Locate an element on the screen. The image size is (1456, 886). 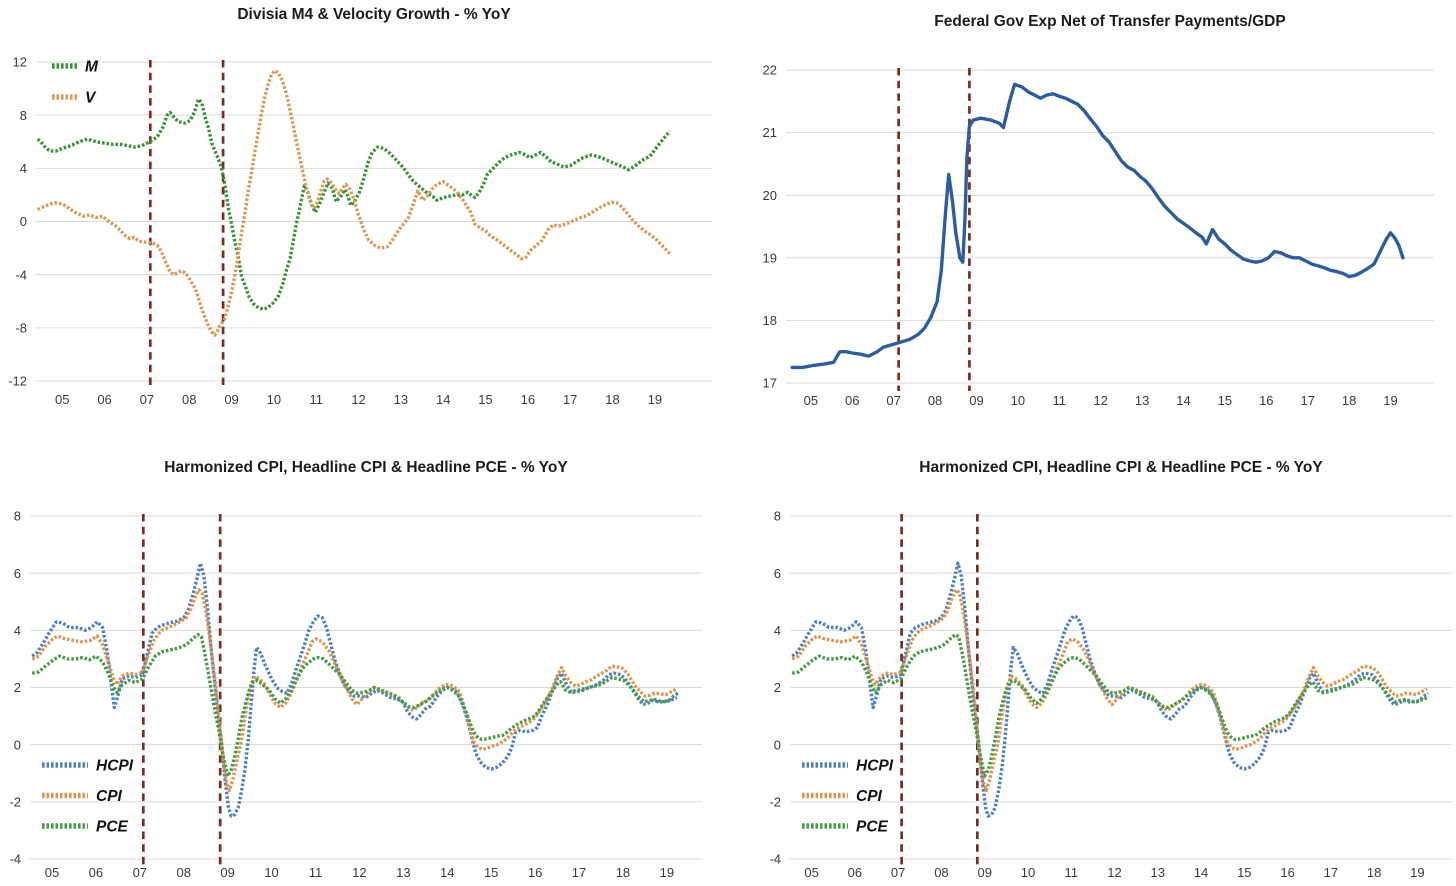
chart-title-divisia: Divisia M4 & Velocity Growth - % YoY is located at coordinates (374, 14).